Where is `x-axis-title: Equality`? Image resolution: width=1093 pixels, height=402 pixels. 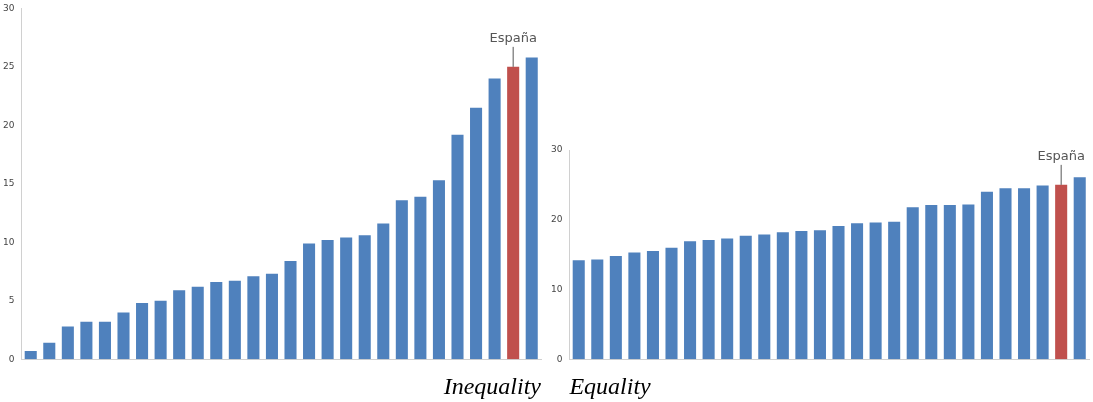 x-axis-title: Equality is located at coordinates (610, 385).